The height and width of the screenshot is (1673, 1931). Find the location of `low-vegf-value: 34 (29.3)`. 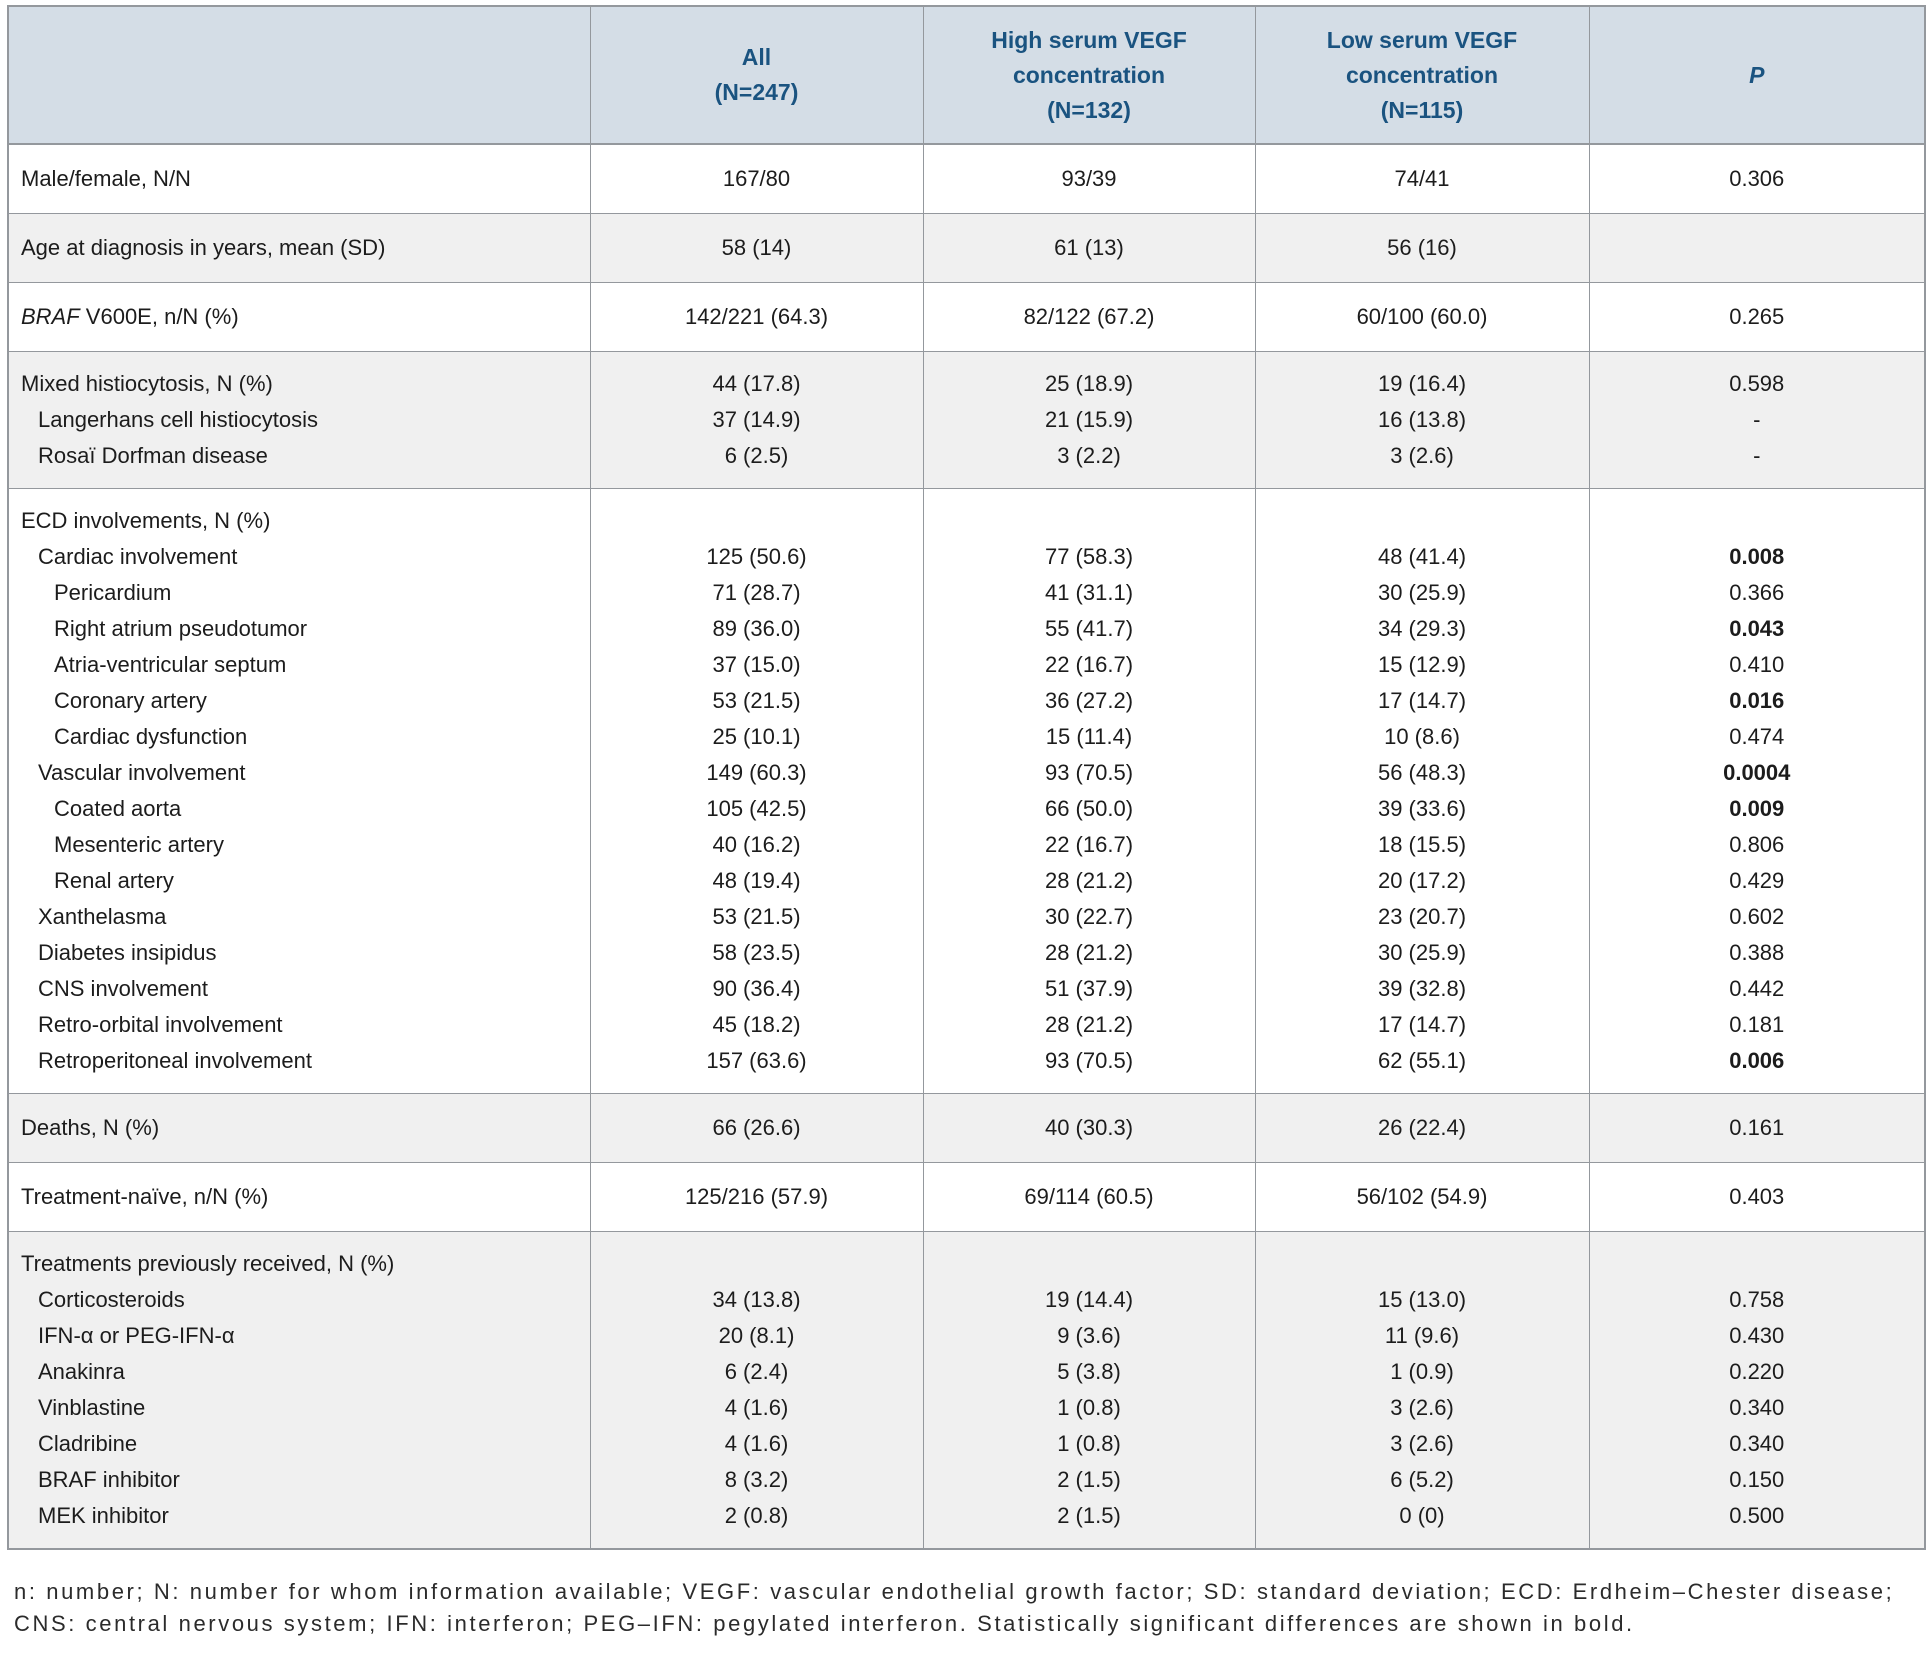

low-vegf-value: 34 (29.3) is located at coordinates (1421, 629).